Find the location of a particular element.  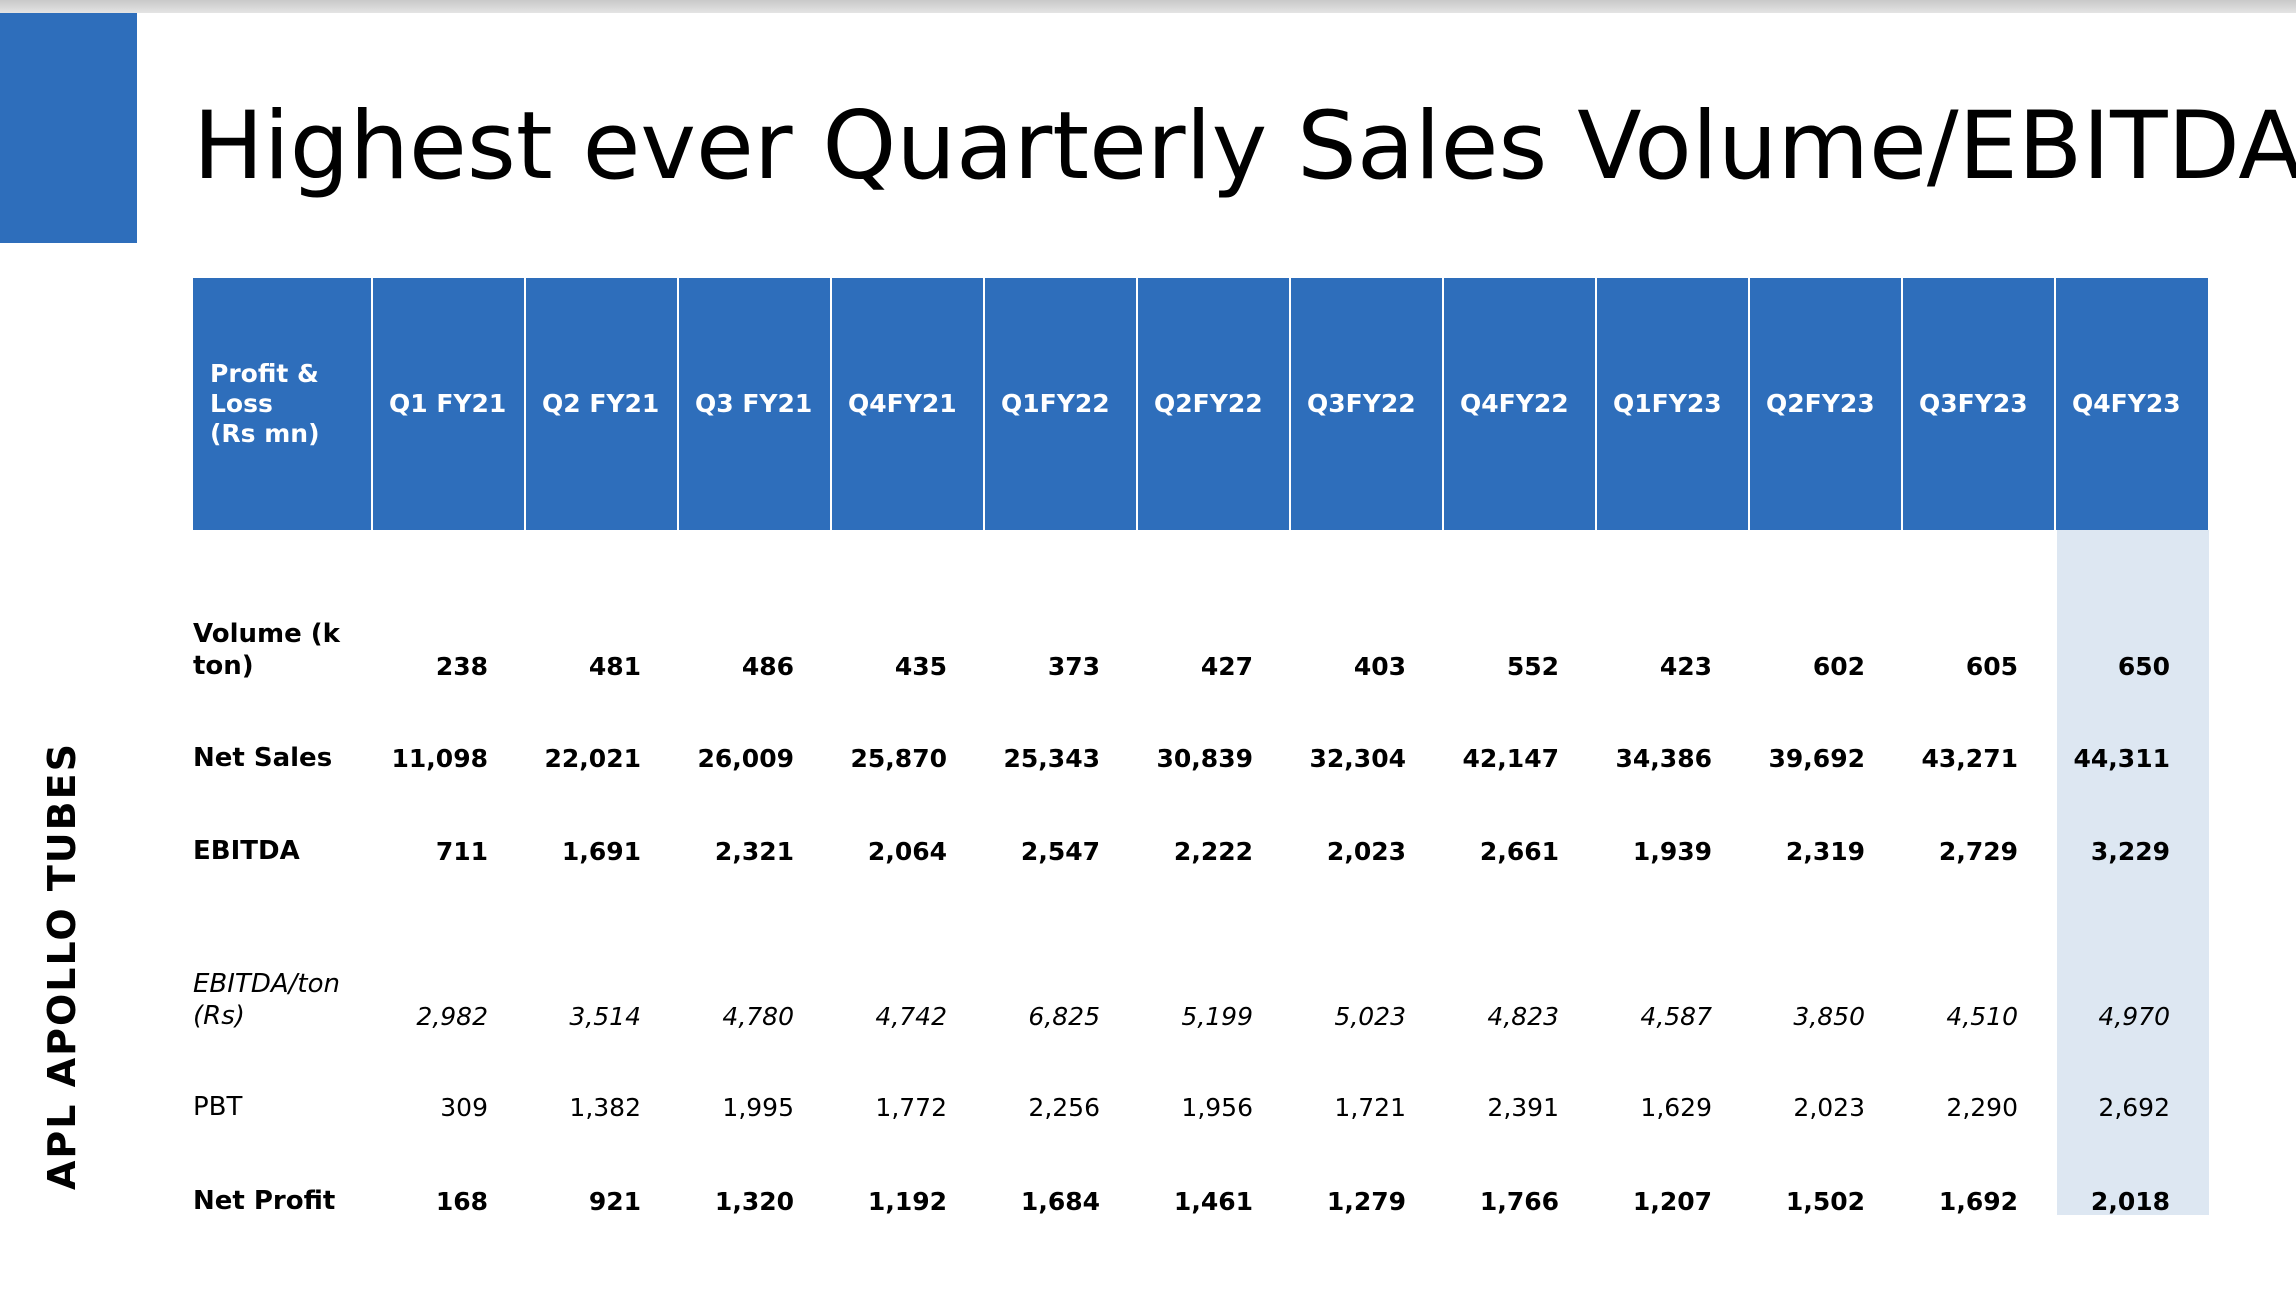

table-cell: 32,304 is located at coordinates (1357, 758).